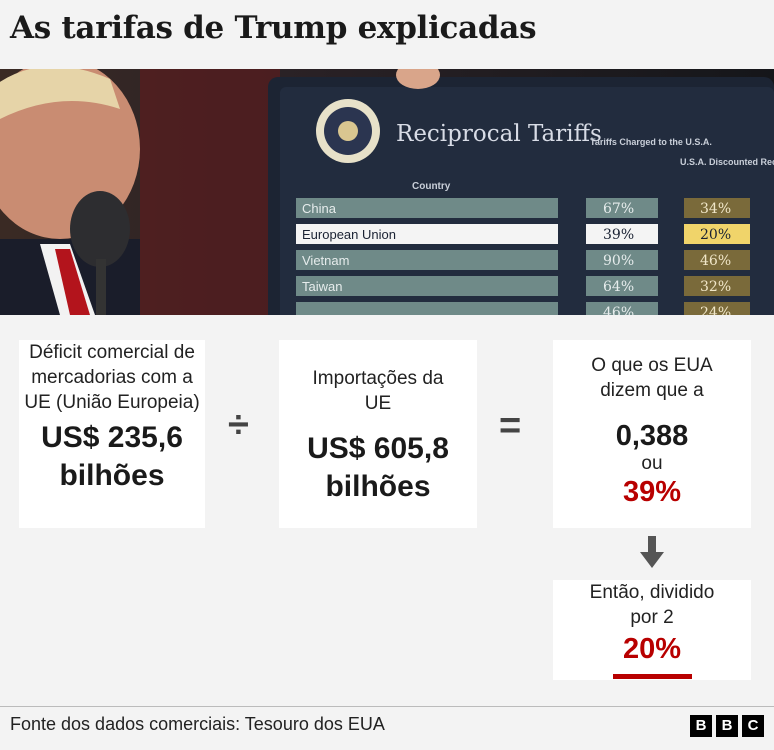 This screenshot has height=750, width=774. I want to click on arrow-down-icon, so click(652, 552).